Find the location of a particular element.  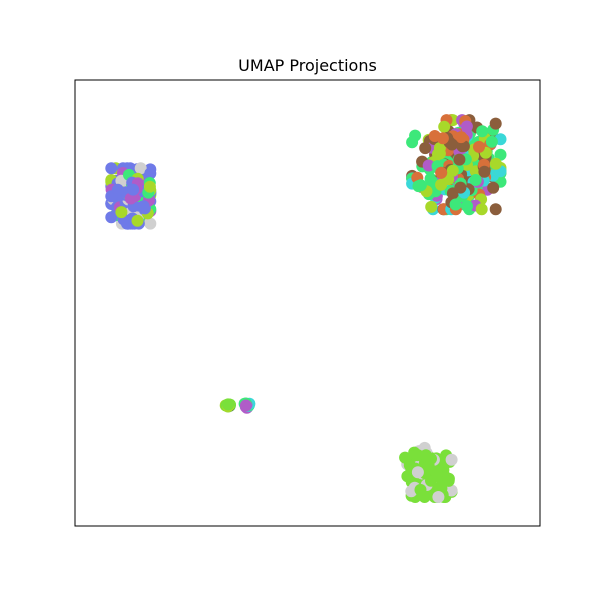

small-cluster-b is located at coordinates (247, 405).